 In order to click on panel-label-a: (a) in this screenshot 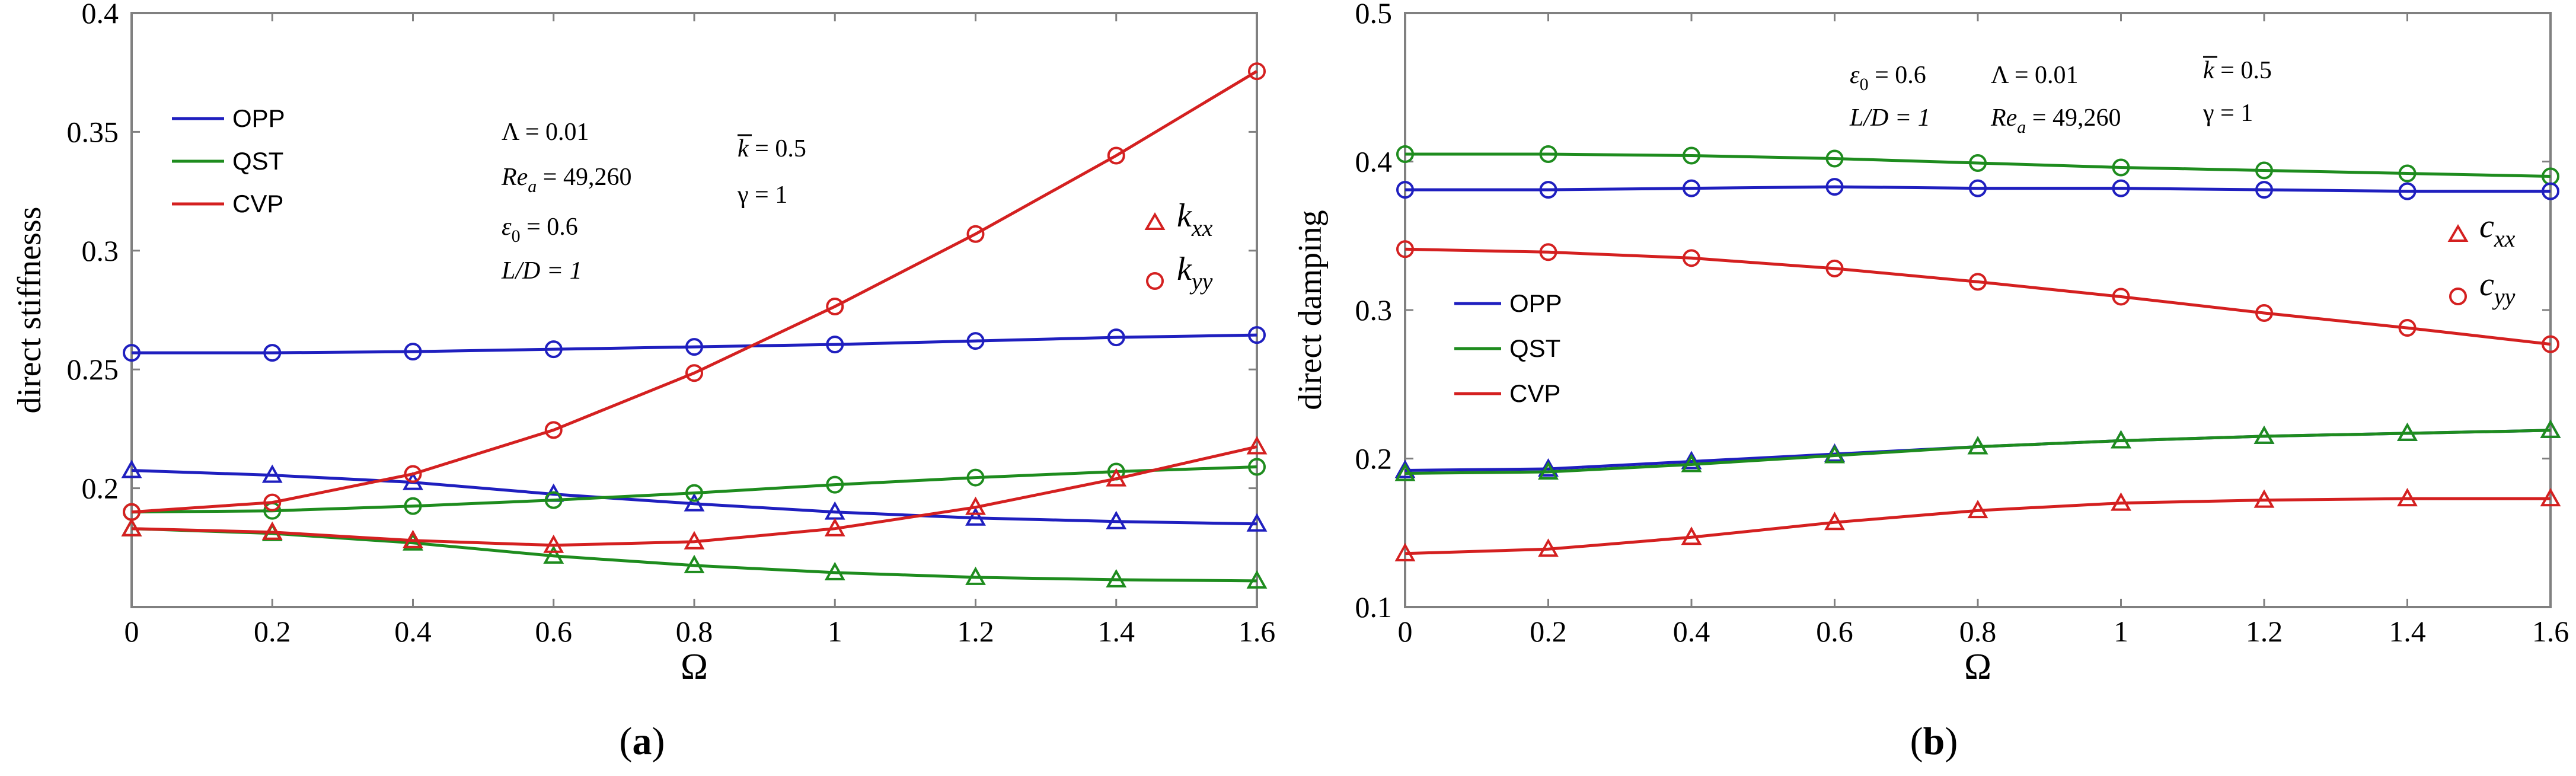, I will do `click(642, 742)`.